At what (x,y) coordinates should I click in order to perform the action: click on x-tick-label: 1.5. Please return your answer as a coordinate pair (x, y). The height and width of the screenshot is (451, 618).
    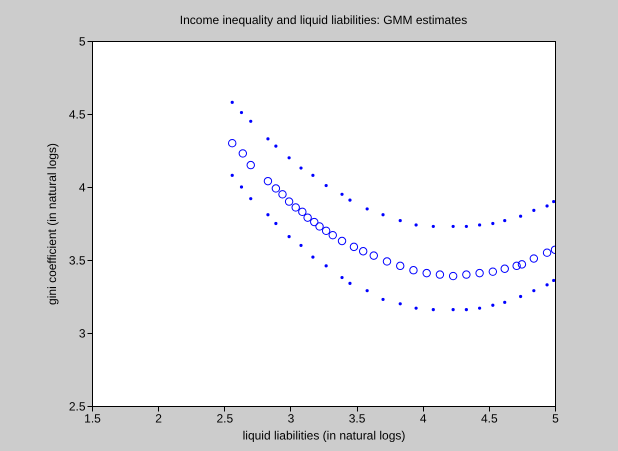
    Looking at the image, I should click on (93, 419).